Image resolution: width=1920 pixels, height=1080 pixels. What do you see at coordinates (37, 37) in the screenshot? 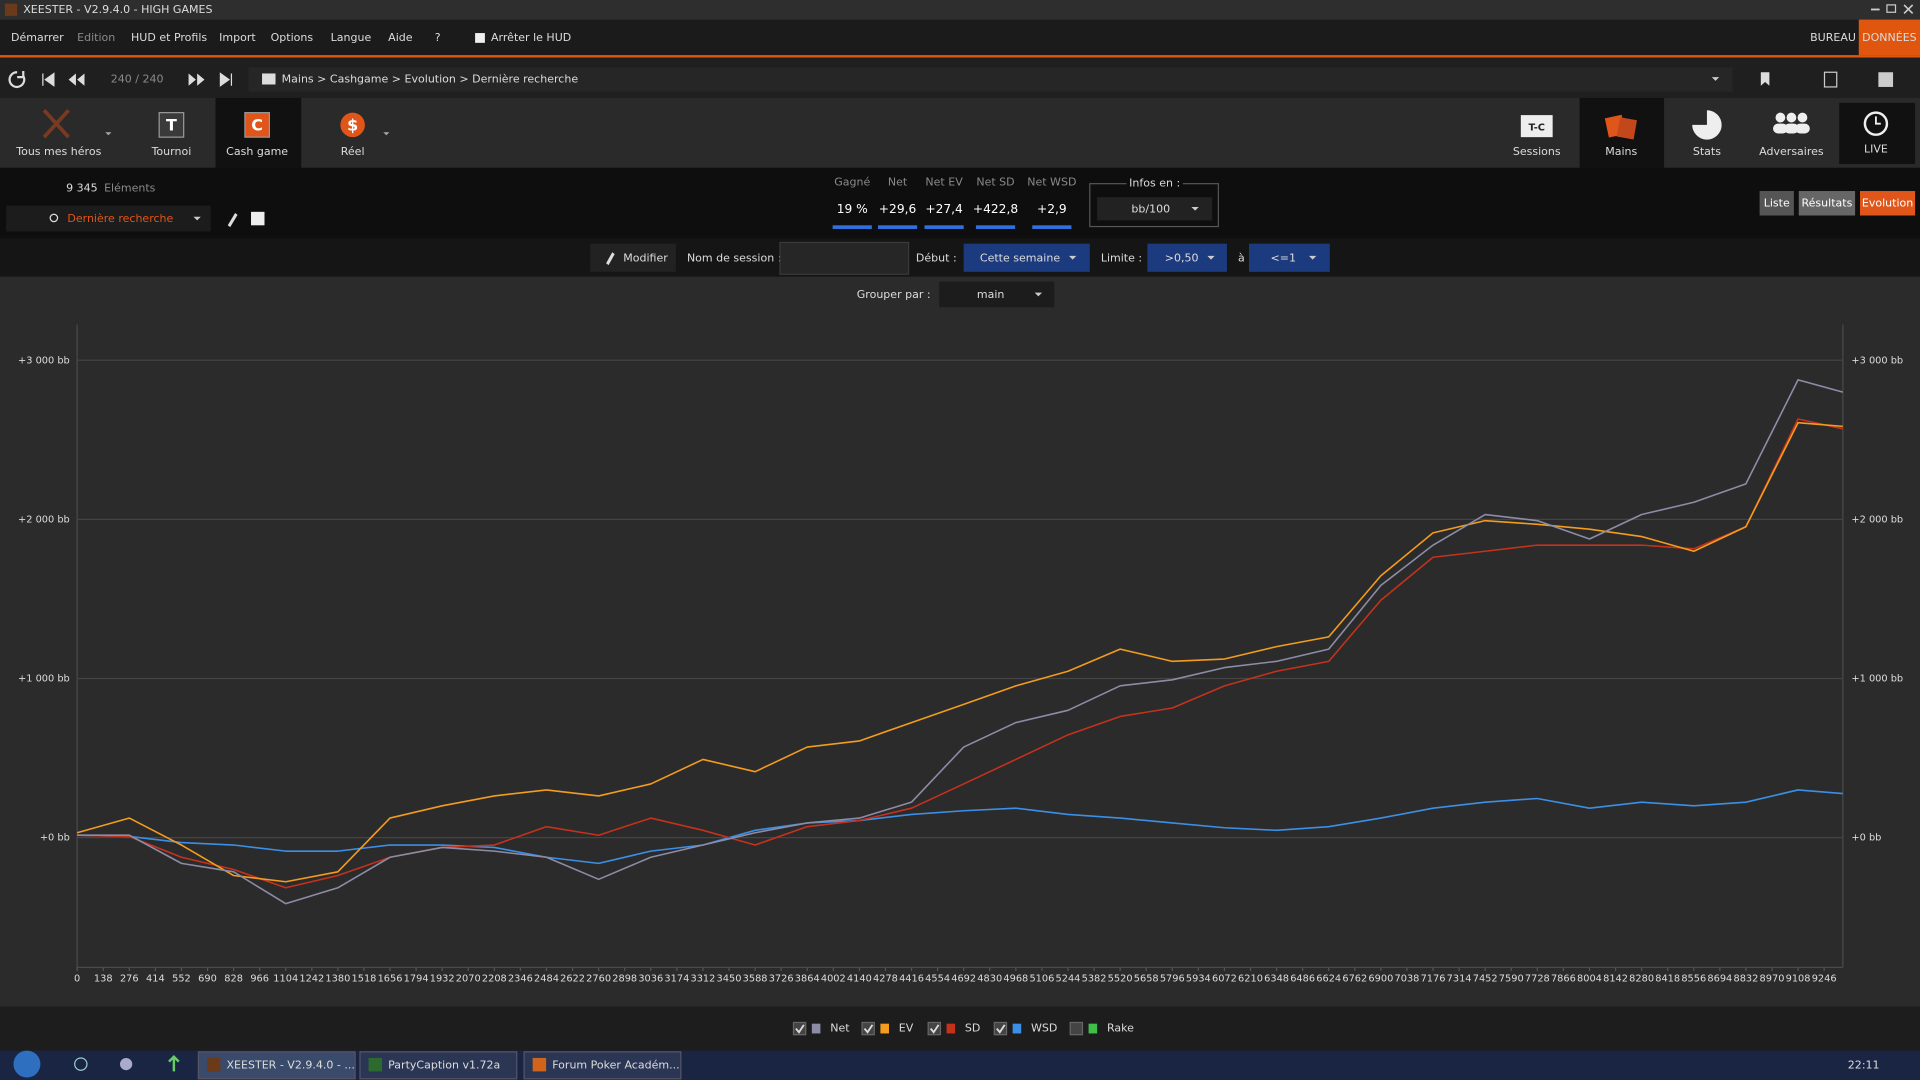
I see `menu-item: Démarrer` at bounding box center [37, 37].